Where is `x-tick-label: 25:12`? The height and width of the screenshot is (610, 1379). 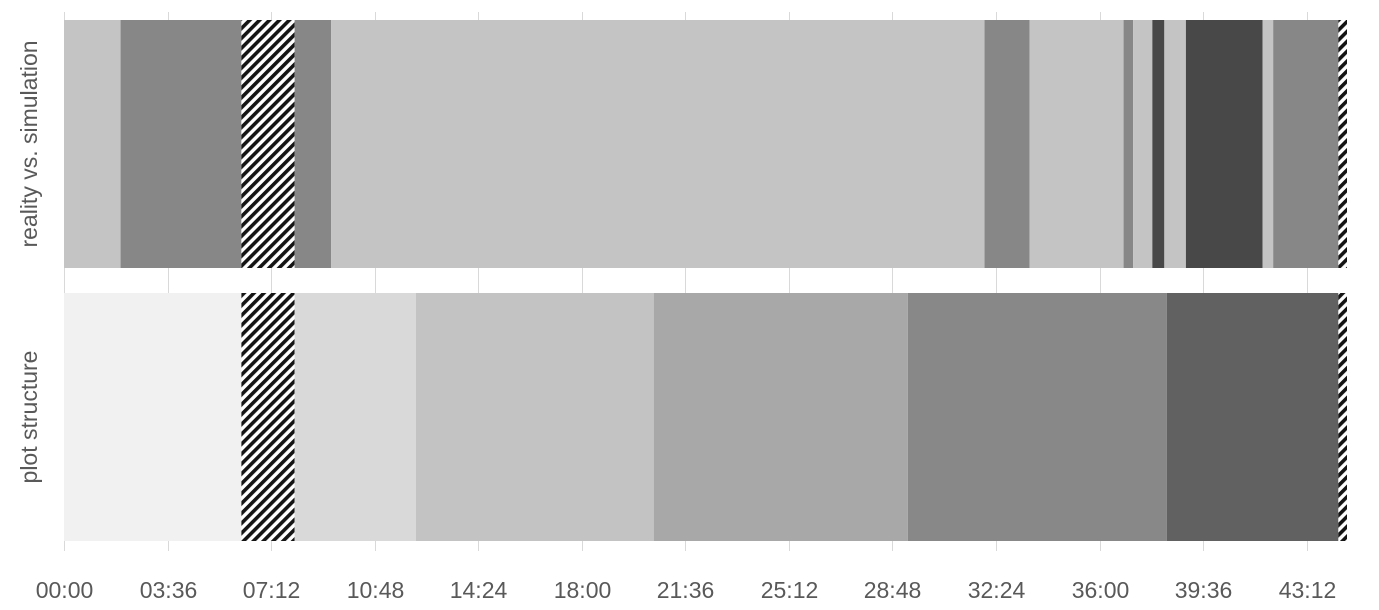 x-tick-label: 25:12 is located at coordinates (790, 590).